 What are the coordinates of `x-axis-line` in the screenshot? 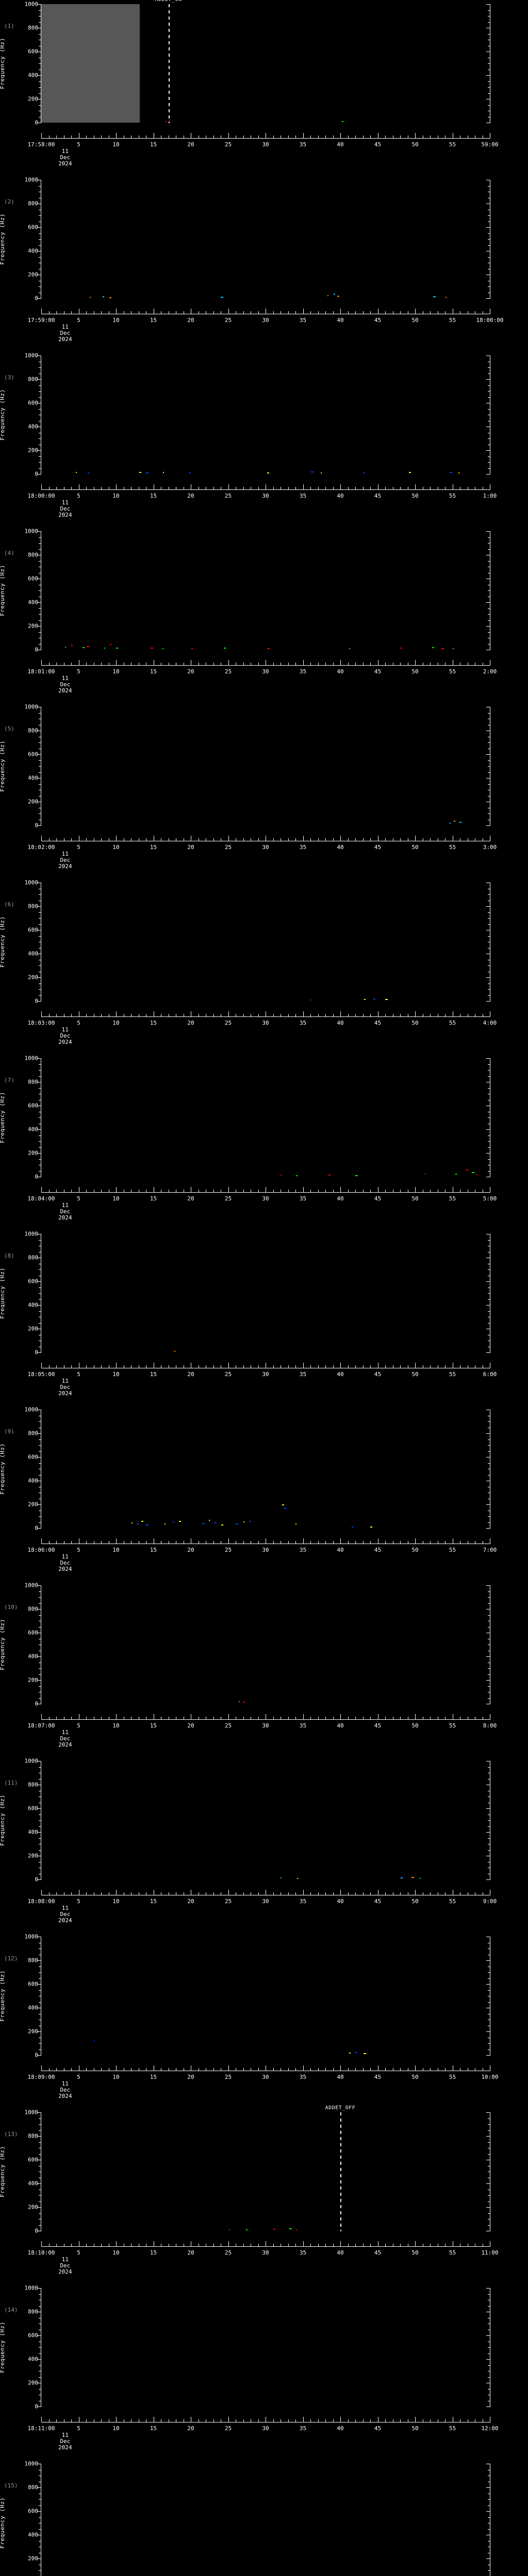 It's located at (265, 665).